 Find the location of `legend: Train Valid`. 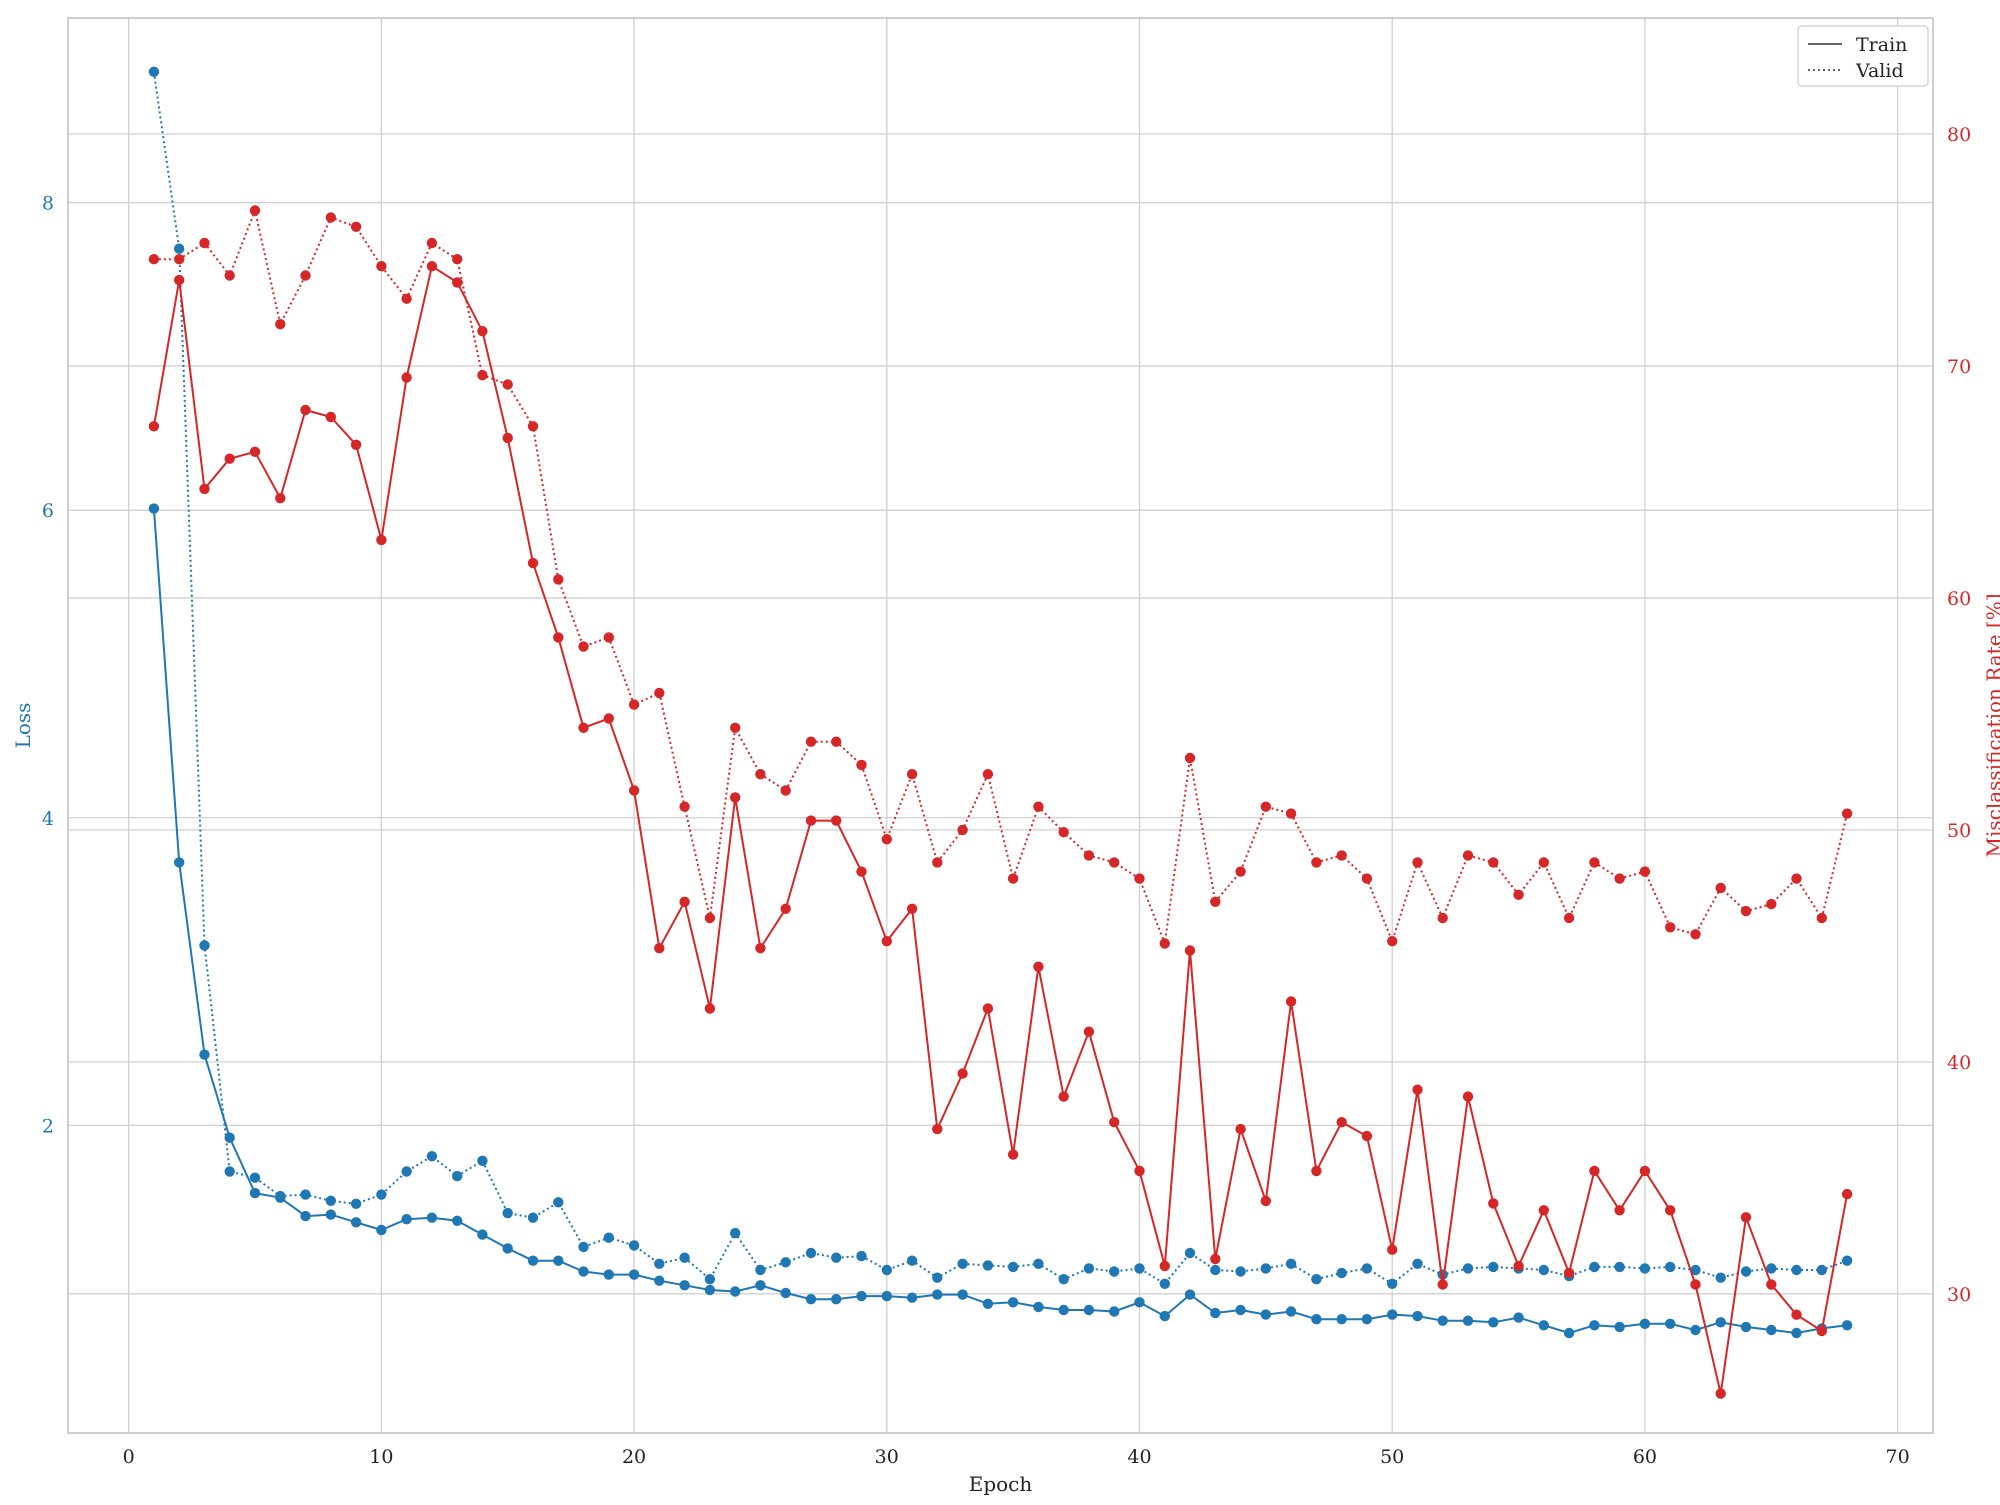

legend: Train Valid is located at coordinates (1863, 56).